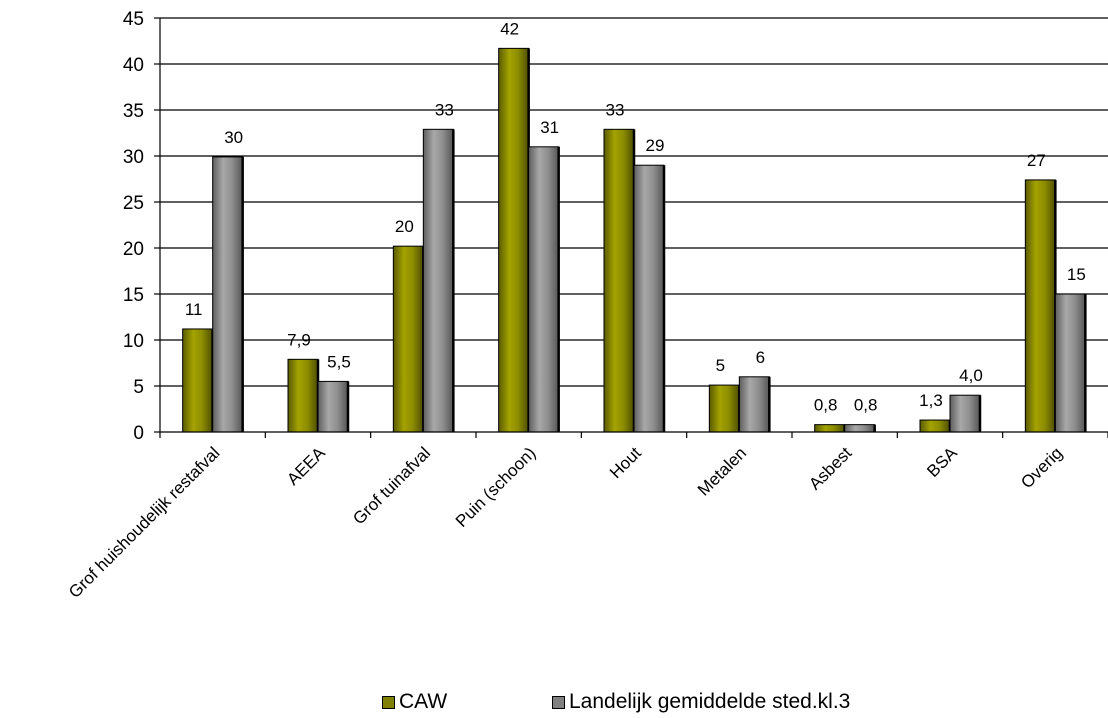 Image resolution: width=1108 pixels, height=718 pixels. Describe the element at coordinates (133, 203) in the screenshot. I see `y-tick-label: 25` at that location.